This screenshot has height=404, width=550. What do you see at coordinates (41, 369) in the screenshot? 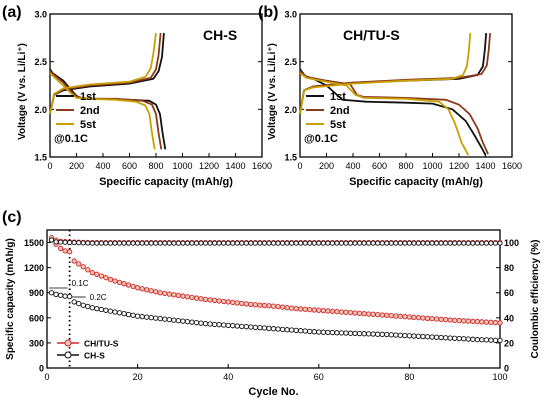
I see `y-tick-label: 0` at bounding box center [41, 369].